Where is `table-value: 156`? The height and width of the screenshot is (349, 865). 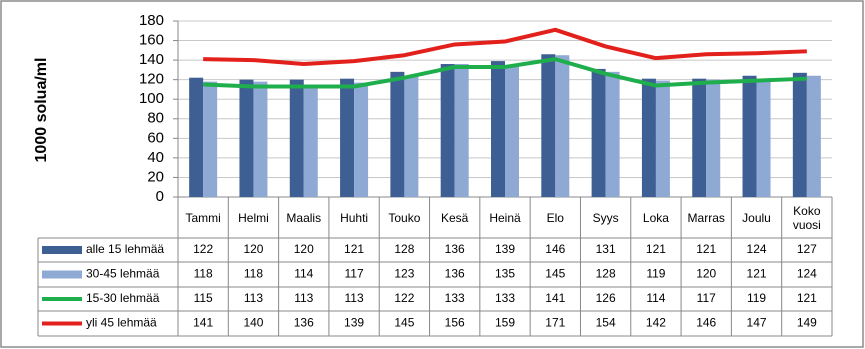
table-value: 156 is located at coordinates (455, 323).